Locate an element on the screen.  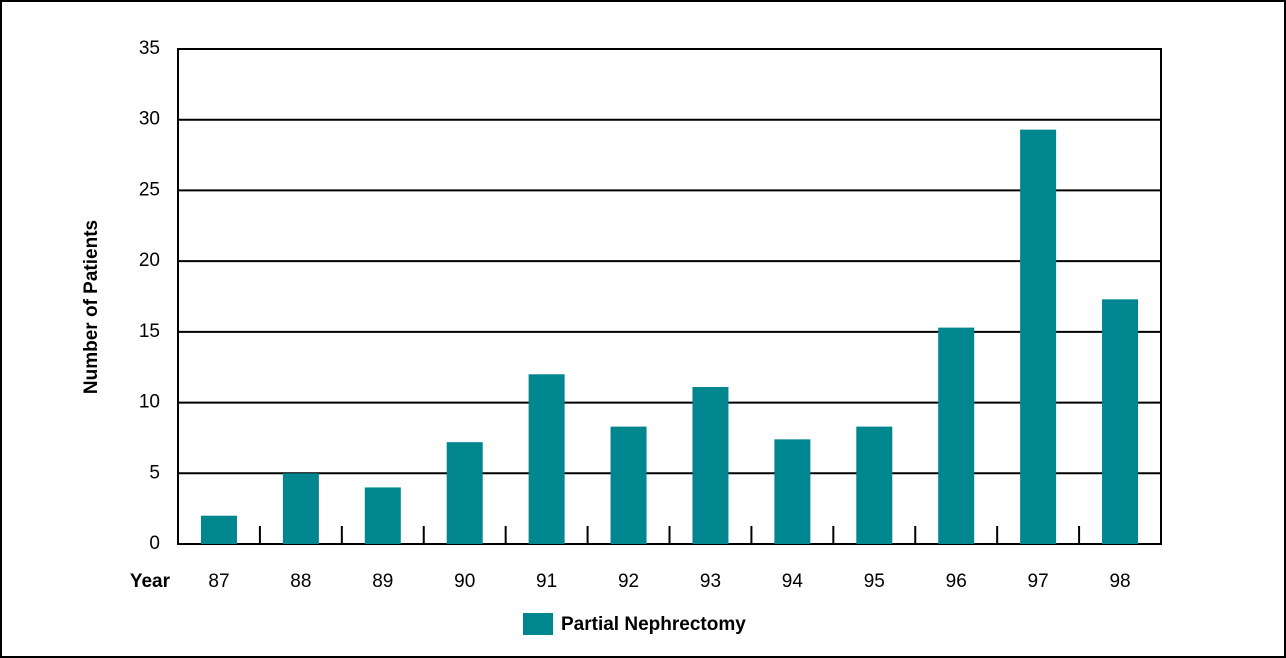
x-axis-label: Year is located at coordinates (150, 581).